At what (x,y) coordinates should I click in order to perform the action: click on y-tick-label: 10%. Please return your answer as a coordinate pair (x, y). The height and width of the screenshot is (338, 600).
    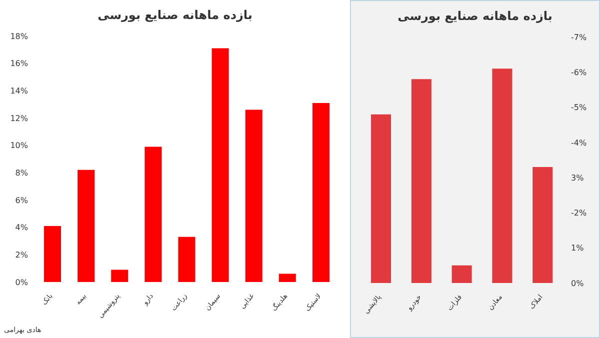
    Looking at the image, I should click on (19, 145).